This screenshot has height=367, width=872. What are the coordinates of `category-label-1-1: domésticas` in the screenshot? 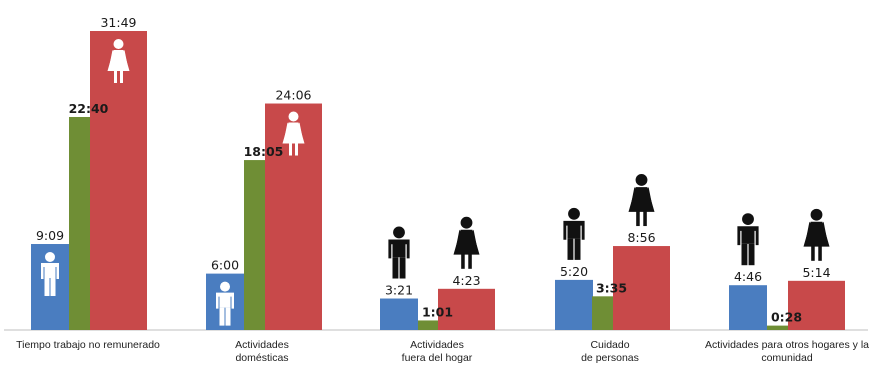 It's located at (261, 358).